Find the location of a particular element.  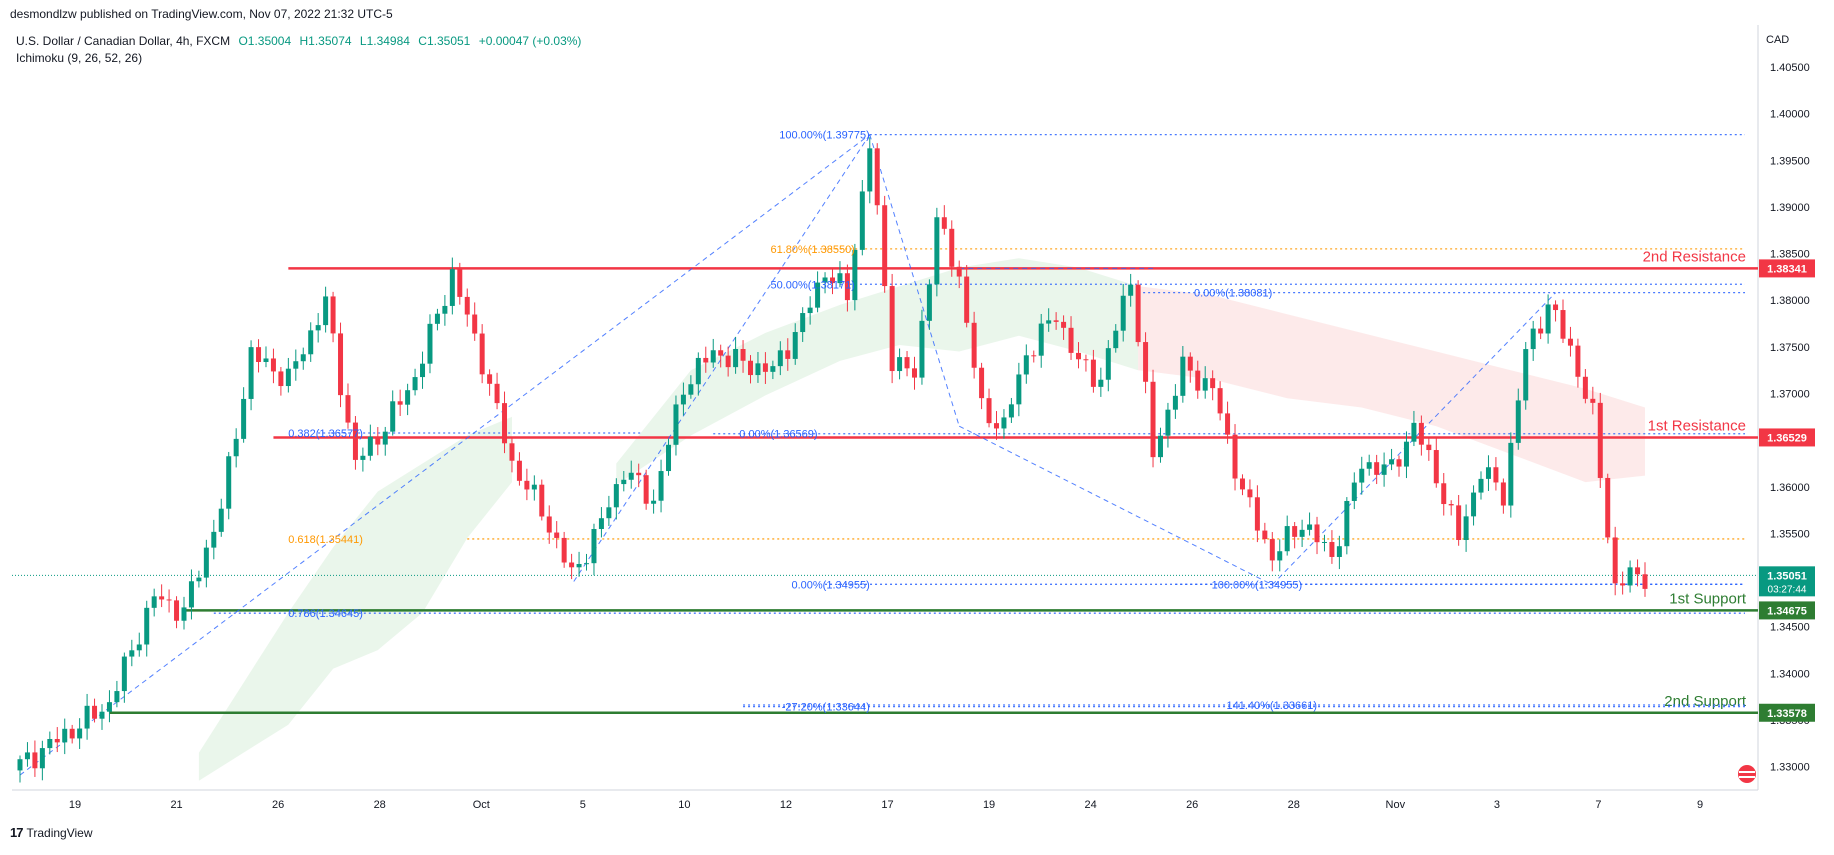

tradingview-logo-icon: 17 is located at coordinates (17, 832).